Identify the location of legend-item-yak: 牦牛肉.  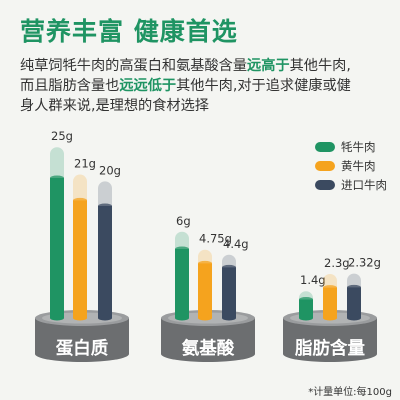
(351, 146).